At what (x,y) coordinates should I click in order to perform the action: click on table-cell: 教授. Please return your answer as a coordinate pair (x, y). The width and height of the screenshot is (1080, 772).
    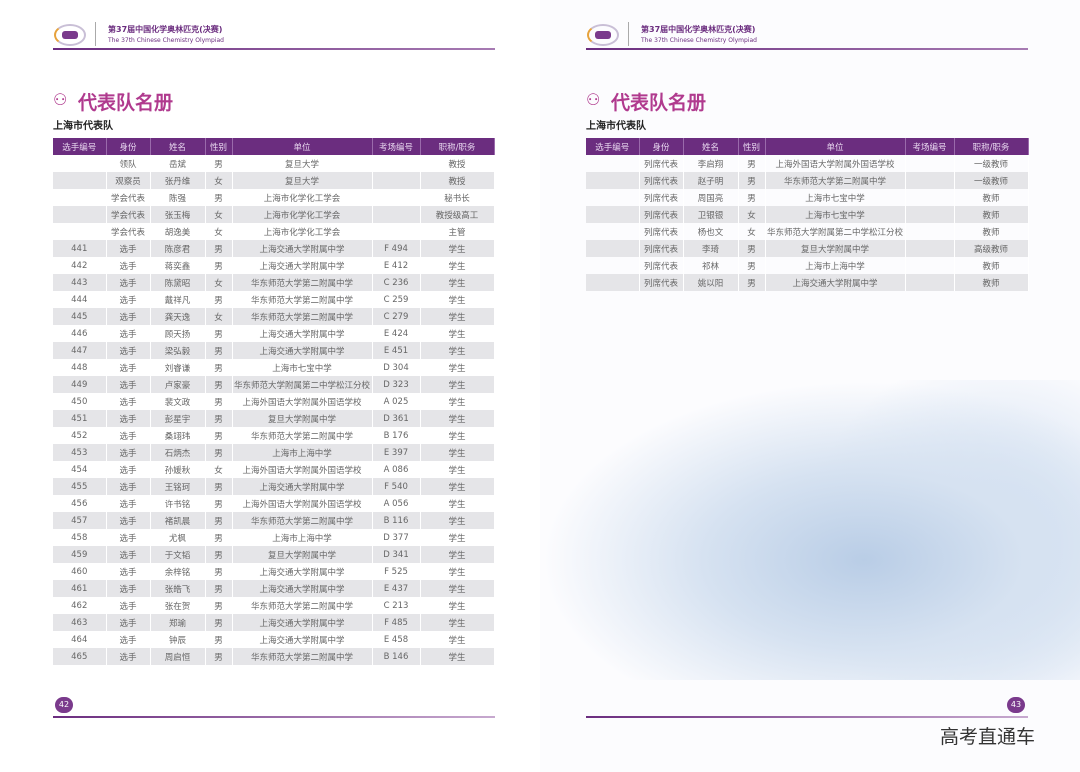
    Looking at the image, I should click on (457, 163).